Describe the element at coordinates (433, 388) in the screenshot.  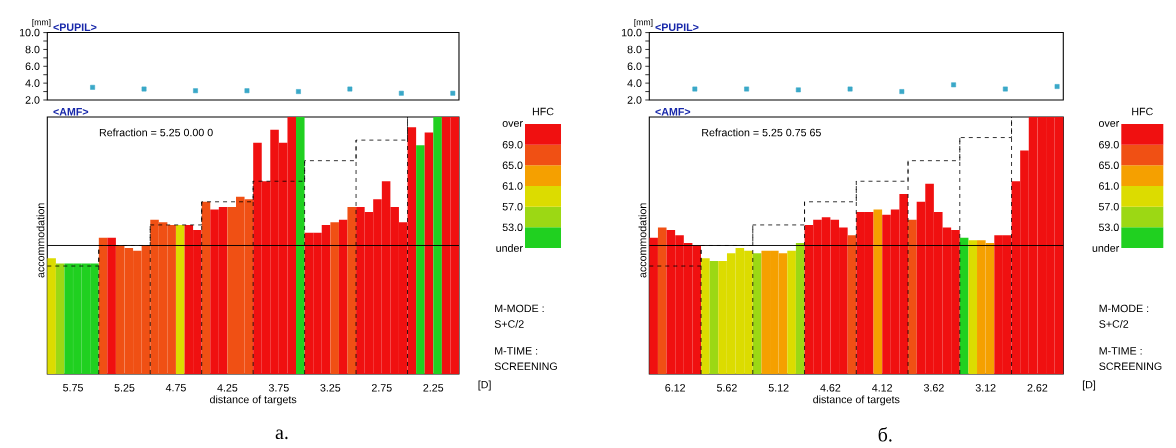
I see `x-tick-label: 2.25` at that location.